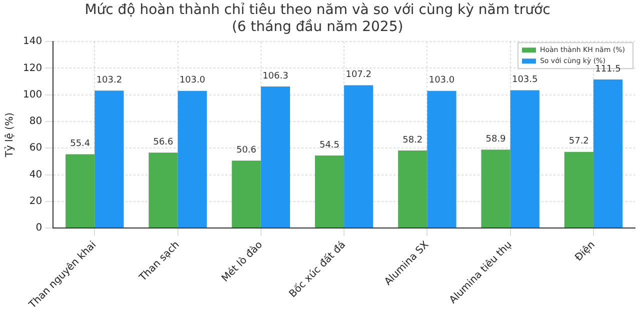 This screenshot has width=640, height=314. What do you see at coordinates (35, 202) in the screenshot?
I see `y-tick-label: 20` at bounding box center [35, 202].